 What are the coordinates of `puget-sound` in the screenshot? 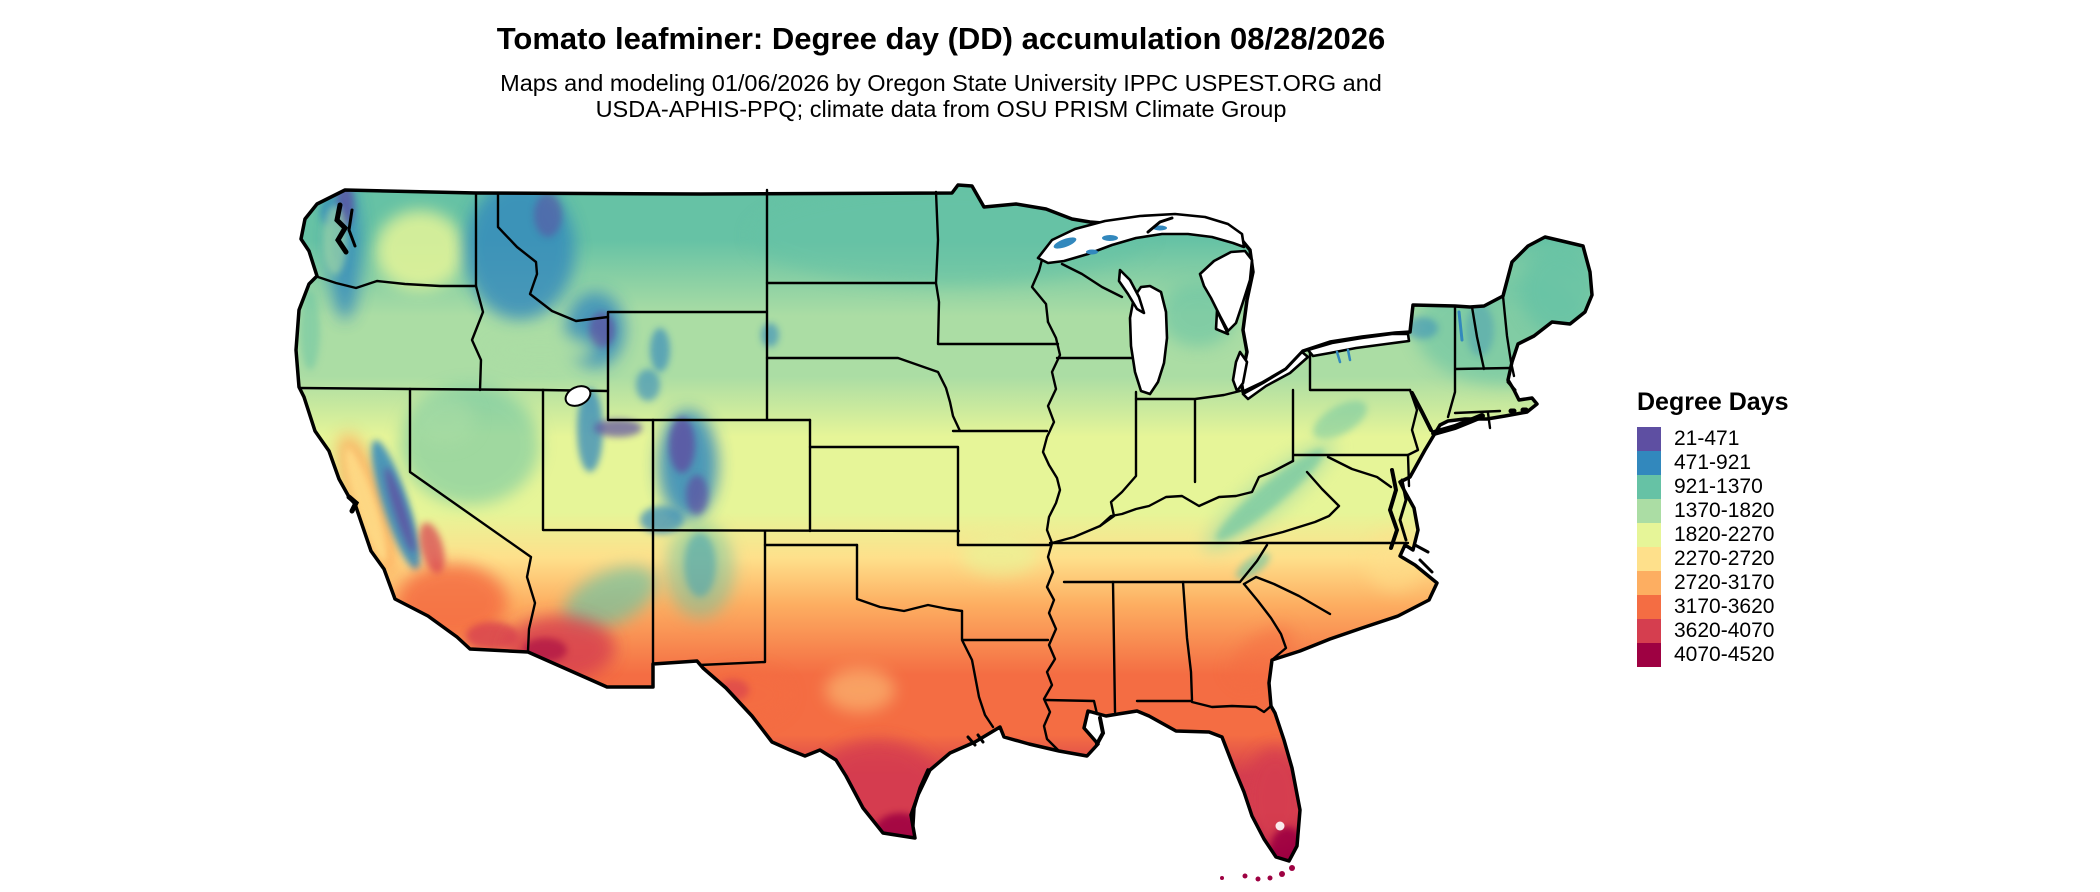 It's located at (341, 228).